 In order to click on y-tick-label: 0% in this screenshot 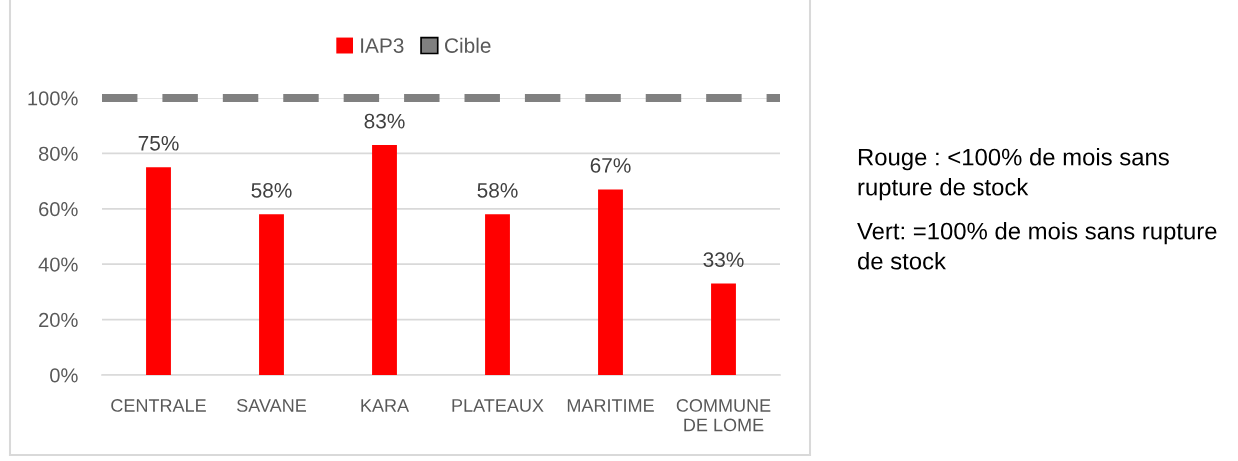, I will do `click(64, 375)`.